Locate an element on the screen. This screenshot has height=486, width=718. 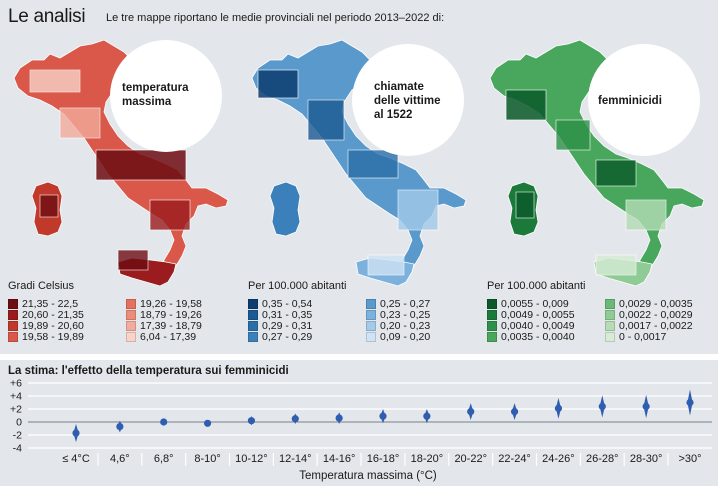
legend-item: 0,25 - 0,27 is located at coordinates (398, 304).